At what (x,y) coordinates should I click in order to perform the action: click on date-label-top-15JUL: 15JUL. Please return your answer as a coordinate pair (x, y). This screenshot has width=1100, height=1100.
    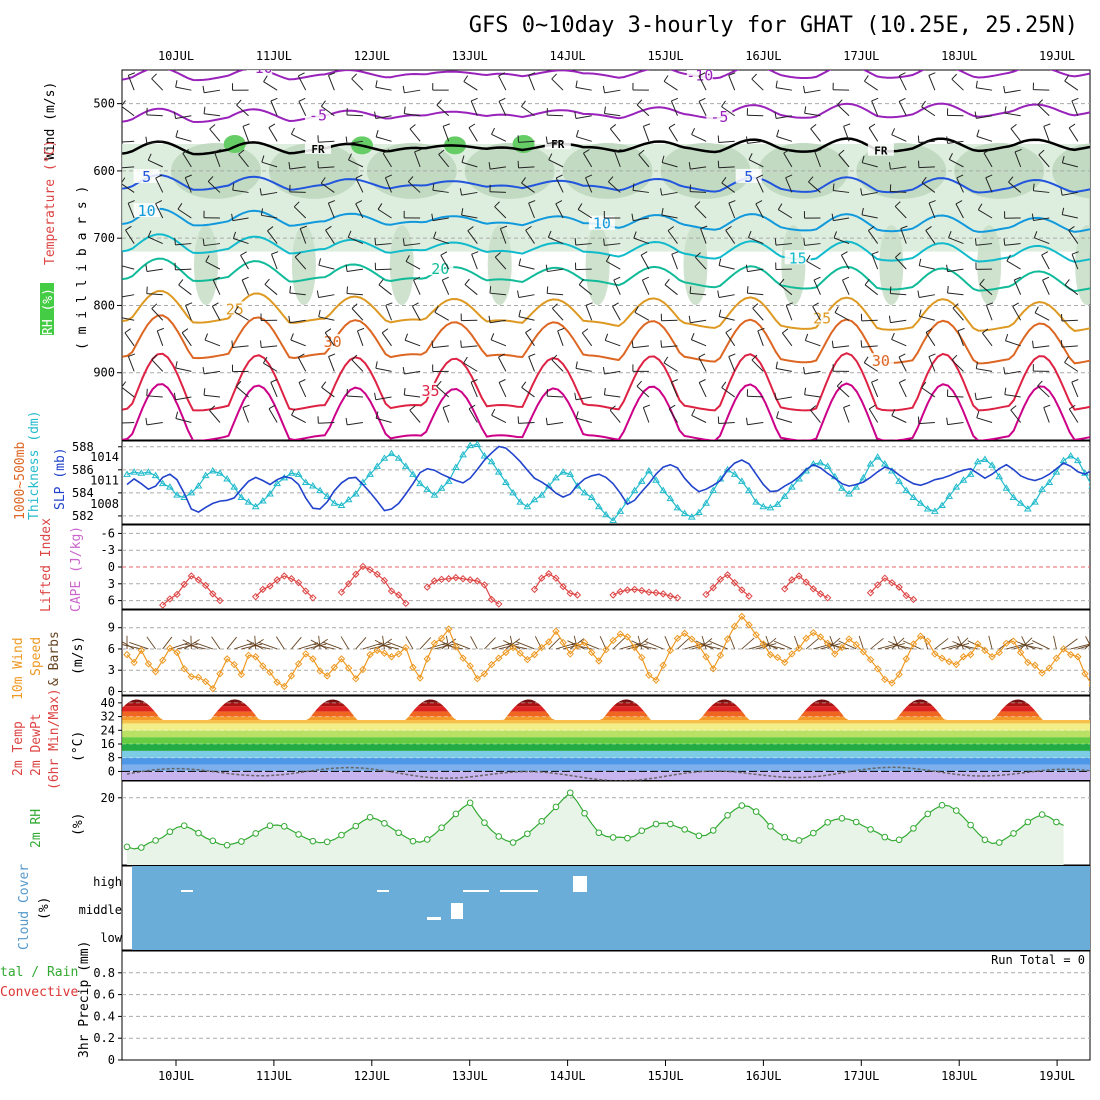
    Looking at the image, I should click on (665, 56).